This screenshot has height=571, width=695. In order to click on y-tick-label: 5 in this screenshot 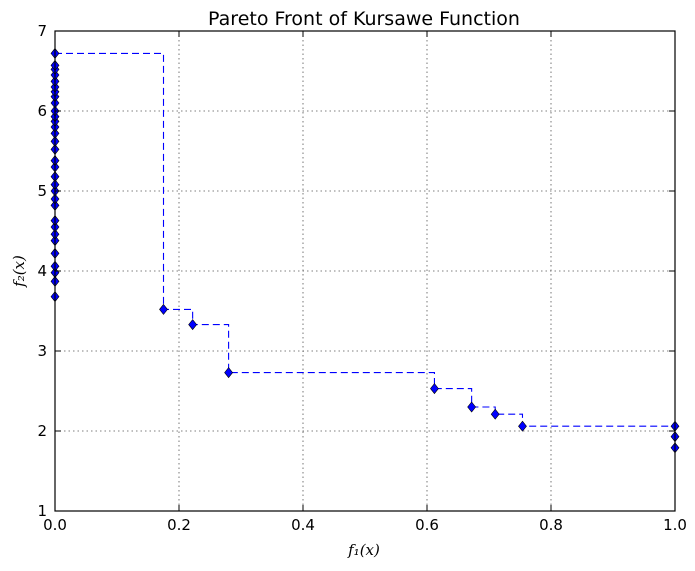, I will do `click(42, 191)`.